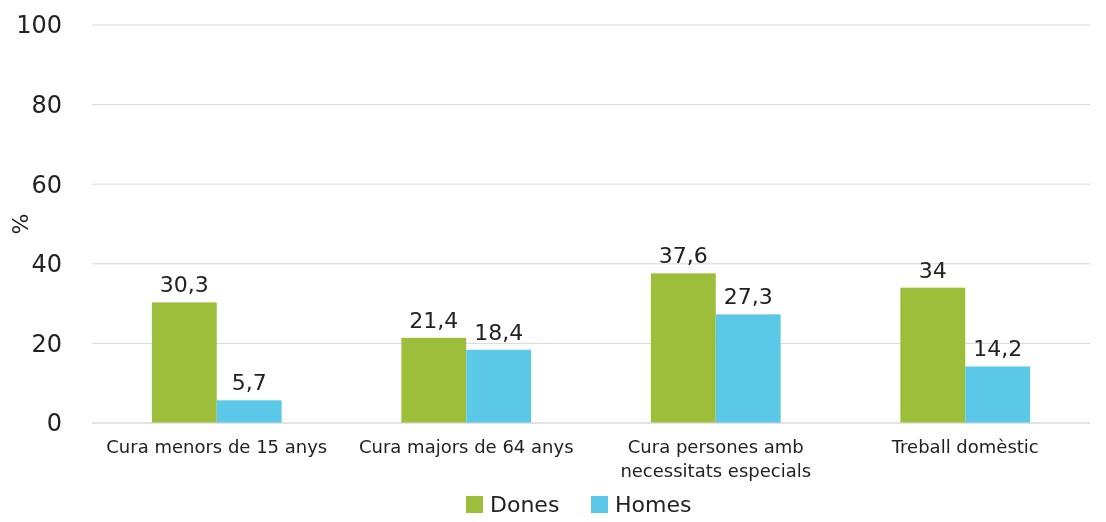 The width and height of the screenshot is (1106, 522). Describe the element at coordinates (932, 270) in the screenshot. I see `data-label: 34` at that location.